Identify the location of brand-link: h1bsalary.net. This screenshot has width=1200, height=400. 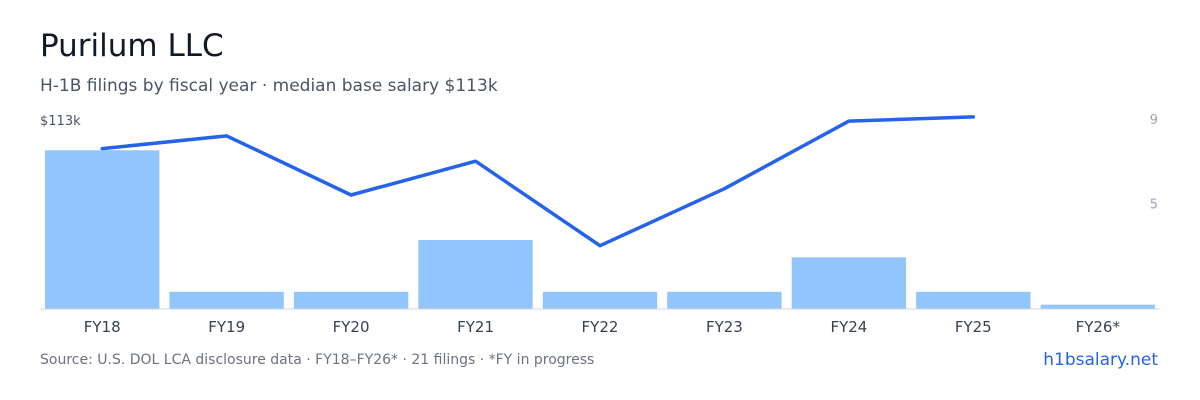
(1100, 360).